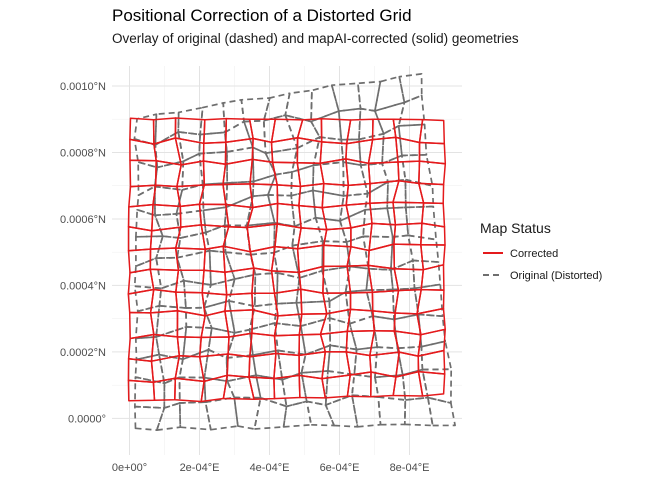  What do you see at coordinates (83, 220) in the screenshot?
I see `y-tick-label: 0.0006°N` at bounding box center [83, 220].